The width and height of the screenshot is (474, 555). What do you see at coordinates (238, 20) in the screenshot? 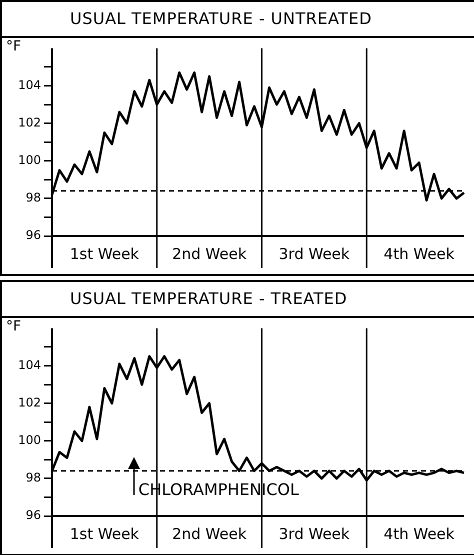
I see `chart-title: USUAL TEMPERATURE - UNTREATED` at bounding box center [238, 20].